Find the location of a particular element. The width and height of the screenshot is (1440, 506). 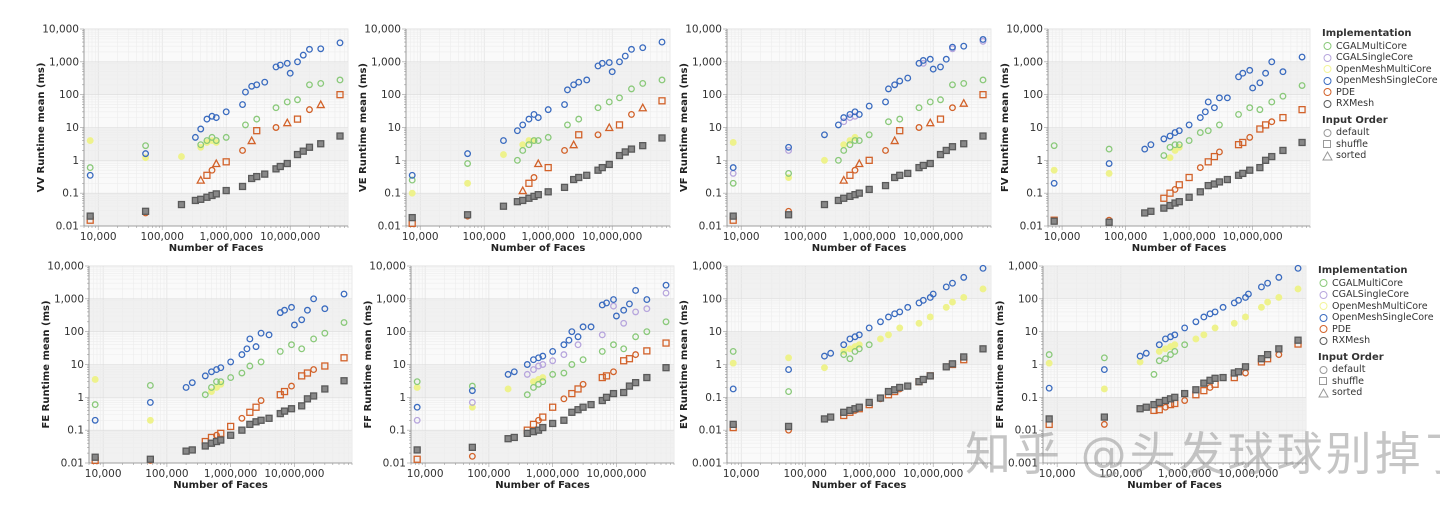

legend-square-icon is located at coordinates (1327, 144).